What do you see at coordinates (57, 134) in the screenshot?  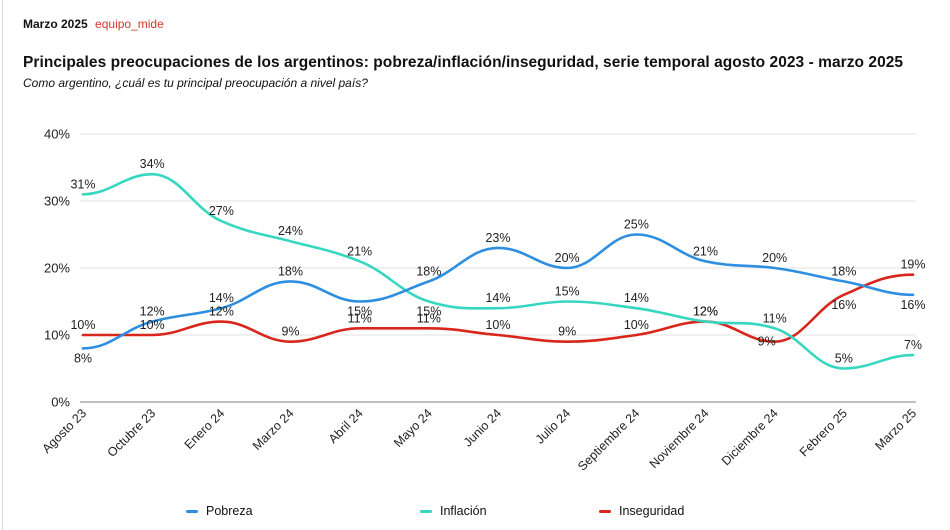 I see `y-tick-label: 40%` at bounding box center [57, 134].